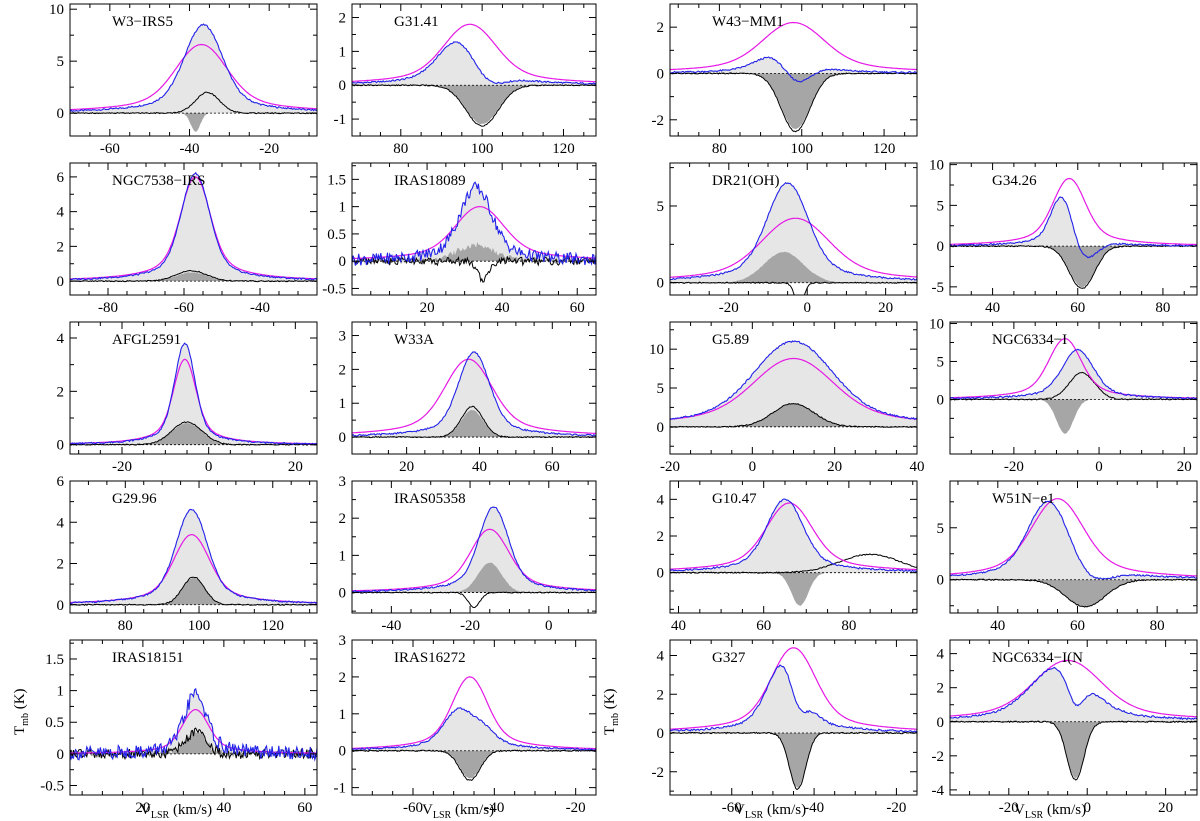 This screenshot has width=1200, height=821. Describe the element at coordinates (343, 52) in the screenshot. I see `y-tick-label: 1` at that location.